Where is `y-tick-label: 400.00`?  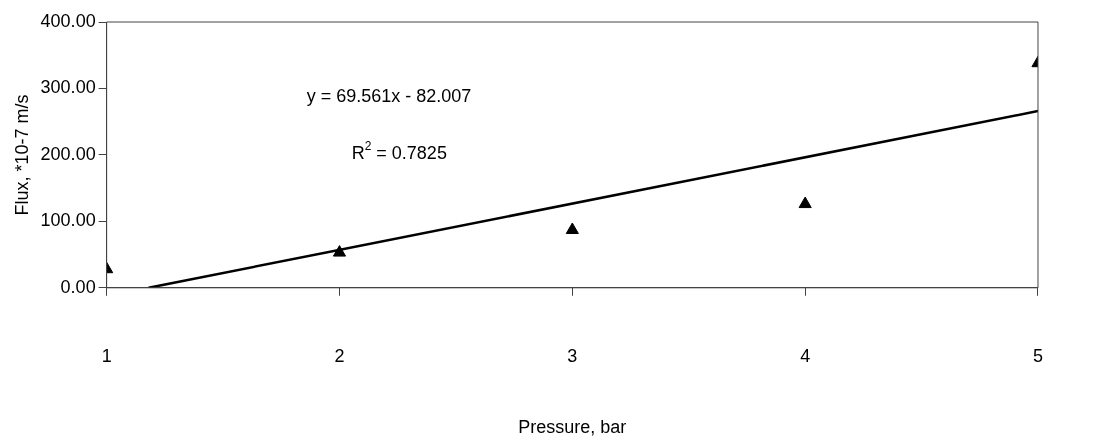
y-tick-label: 400.00 is located at coordinates (68, 20).